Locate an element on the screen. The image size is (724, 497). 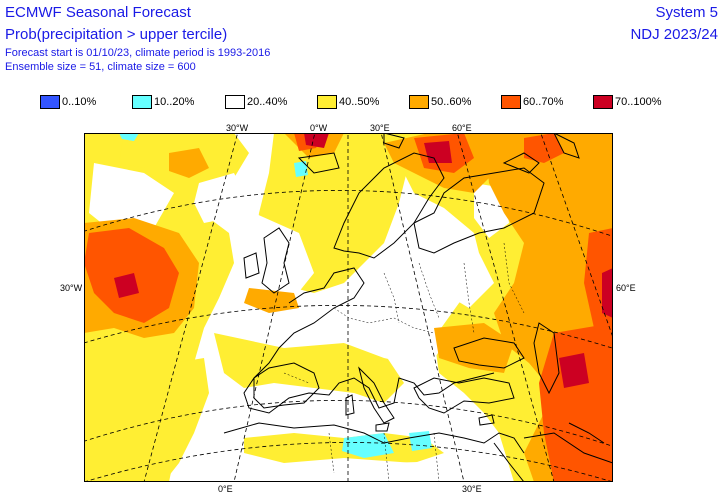
legend-item: 10..20% is located at coordinates (163, 102).